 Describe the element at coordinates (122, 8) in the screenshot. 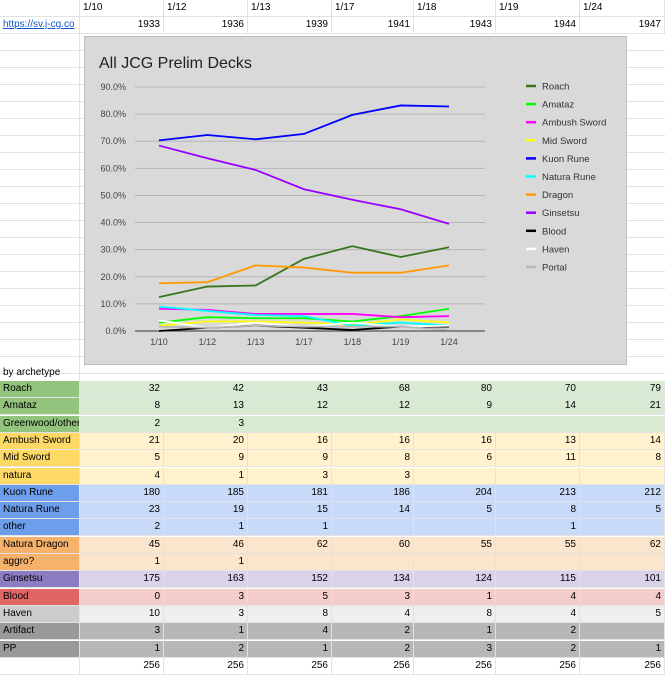

I see `date-header-cell: 1/10` at that location.